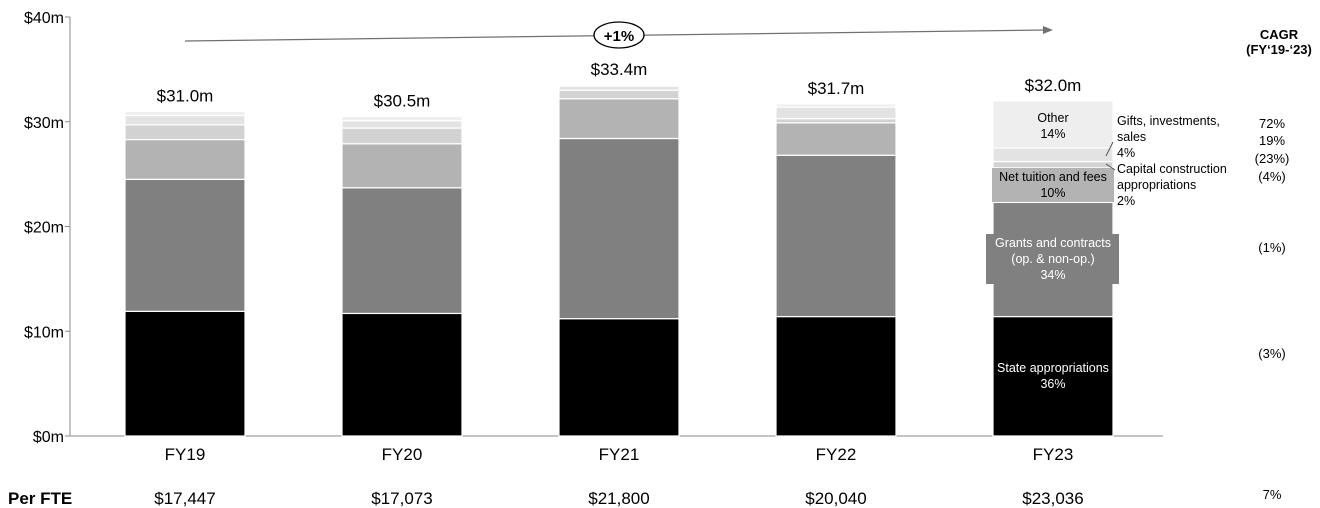 This screenshot has width=1320, height=508. I want to click on trend-label: +1%, so click(619, 36).